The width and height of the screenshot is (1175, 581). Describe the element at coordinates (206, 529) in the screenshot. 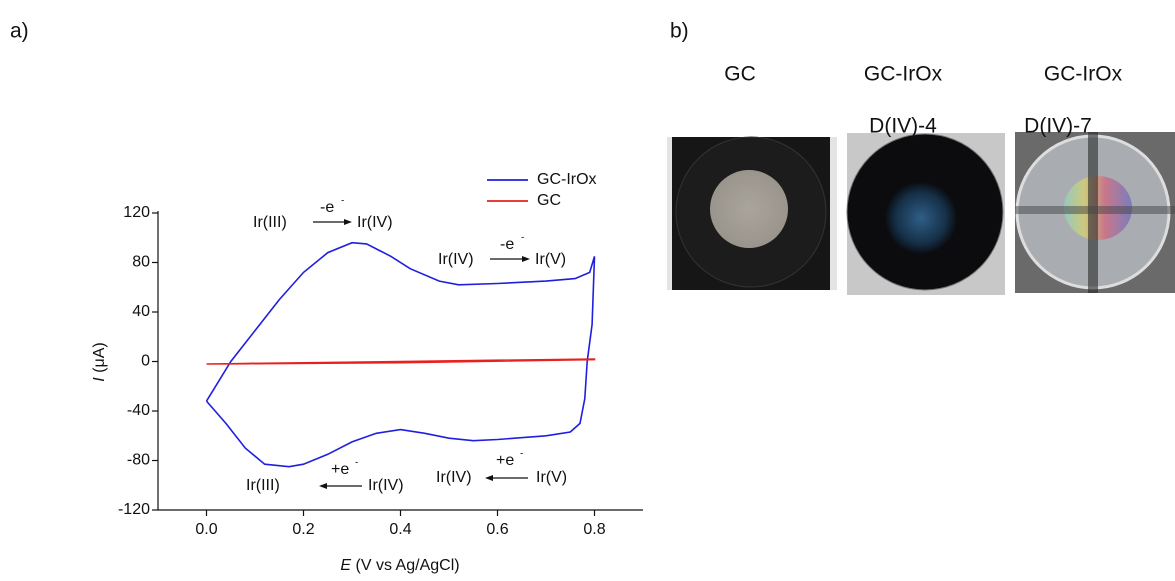

I see `x-tick-label: 0.0` at that location.